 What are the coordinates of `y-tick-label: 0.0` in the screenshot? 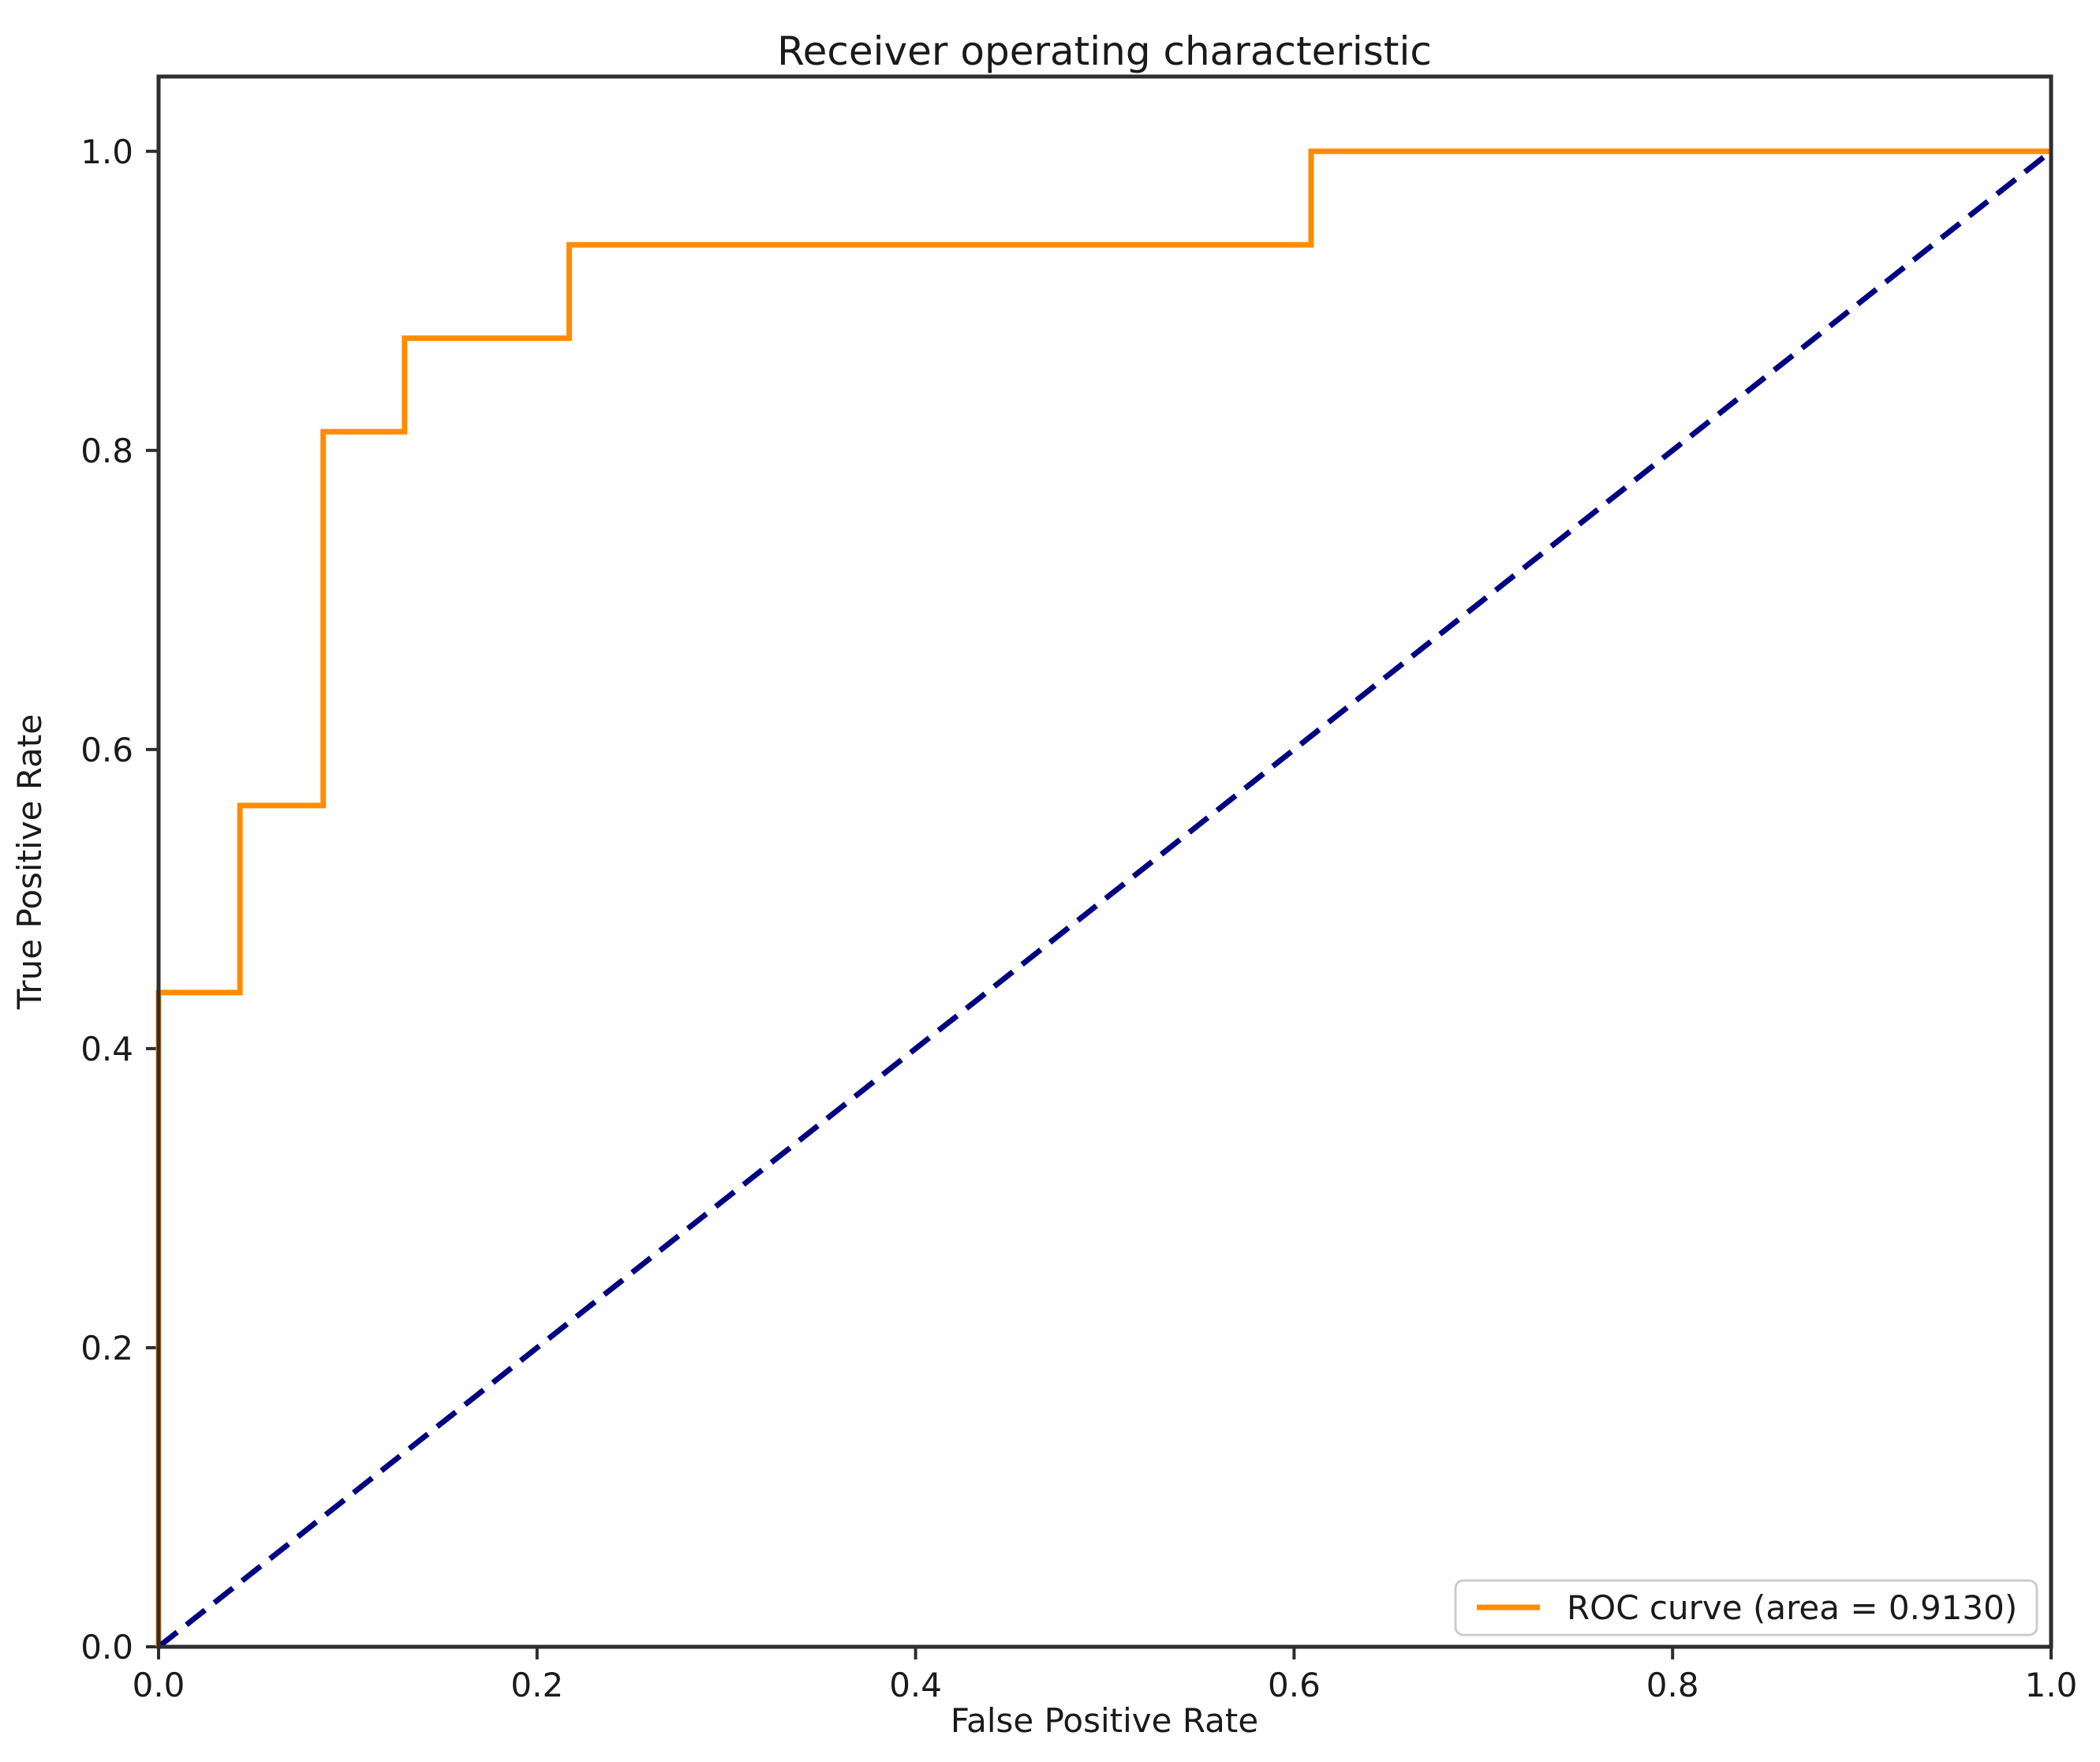 It's located at (106, 1648).